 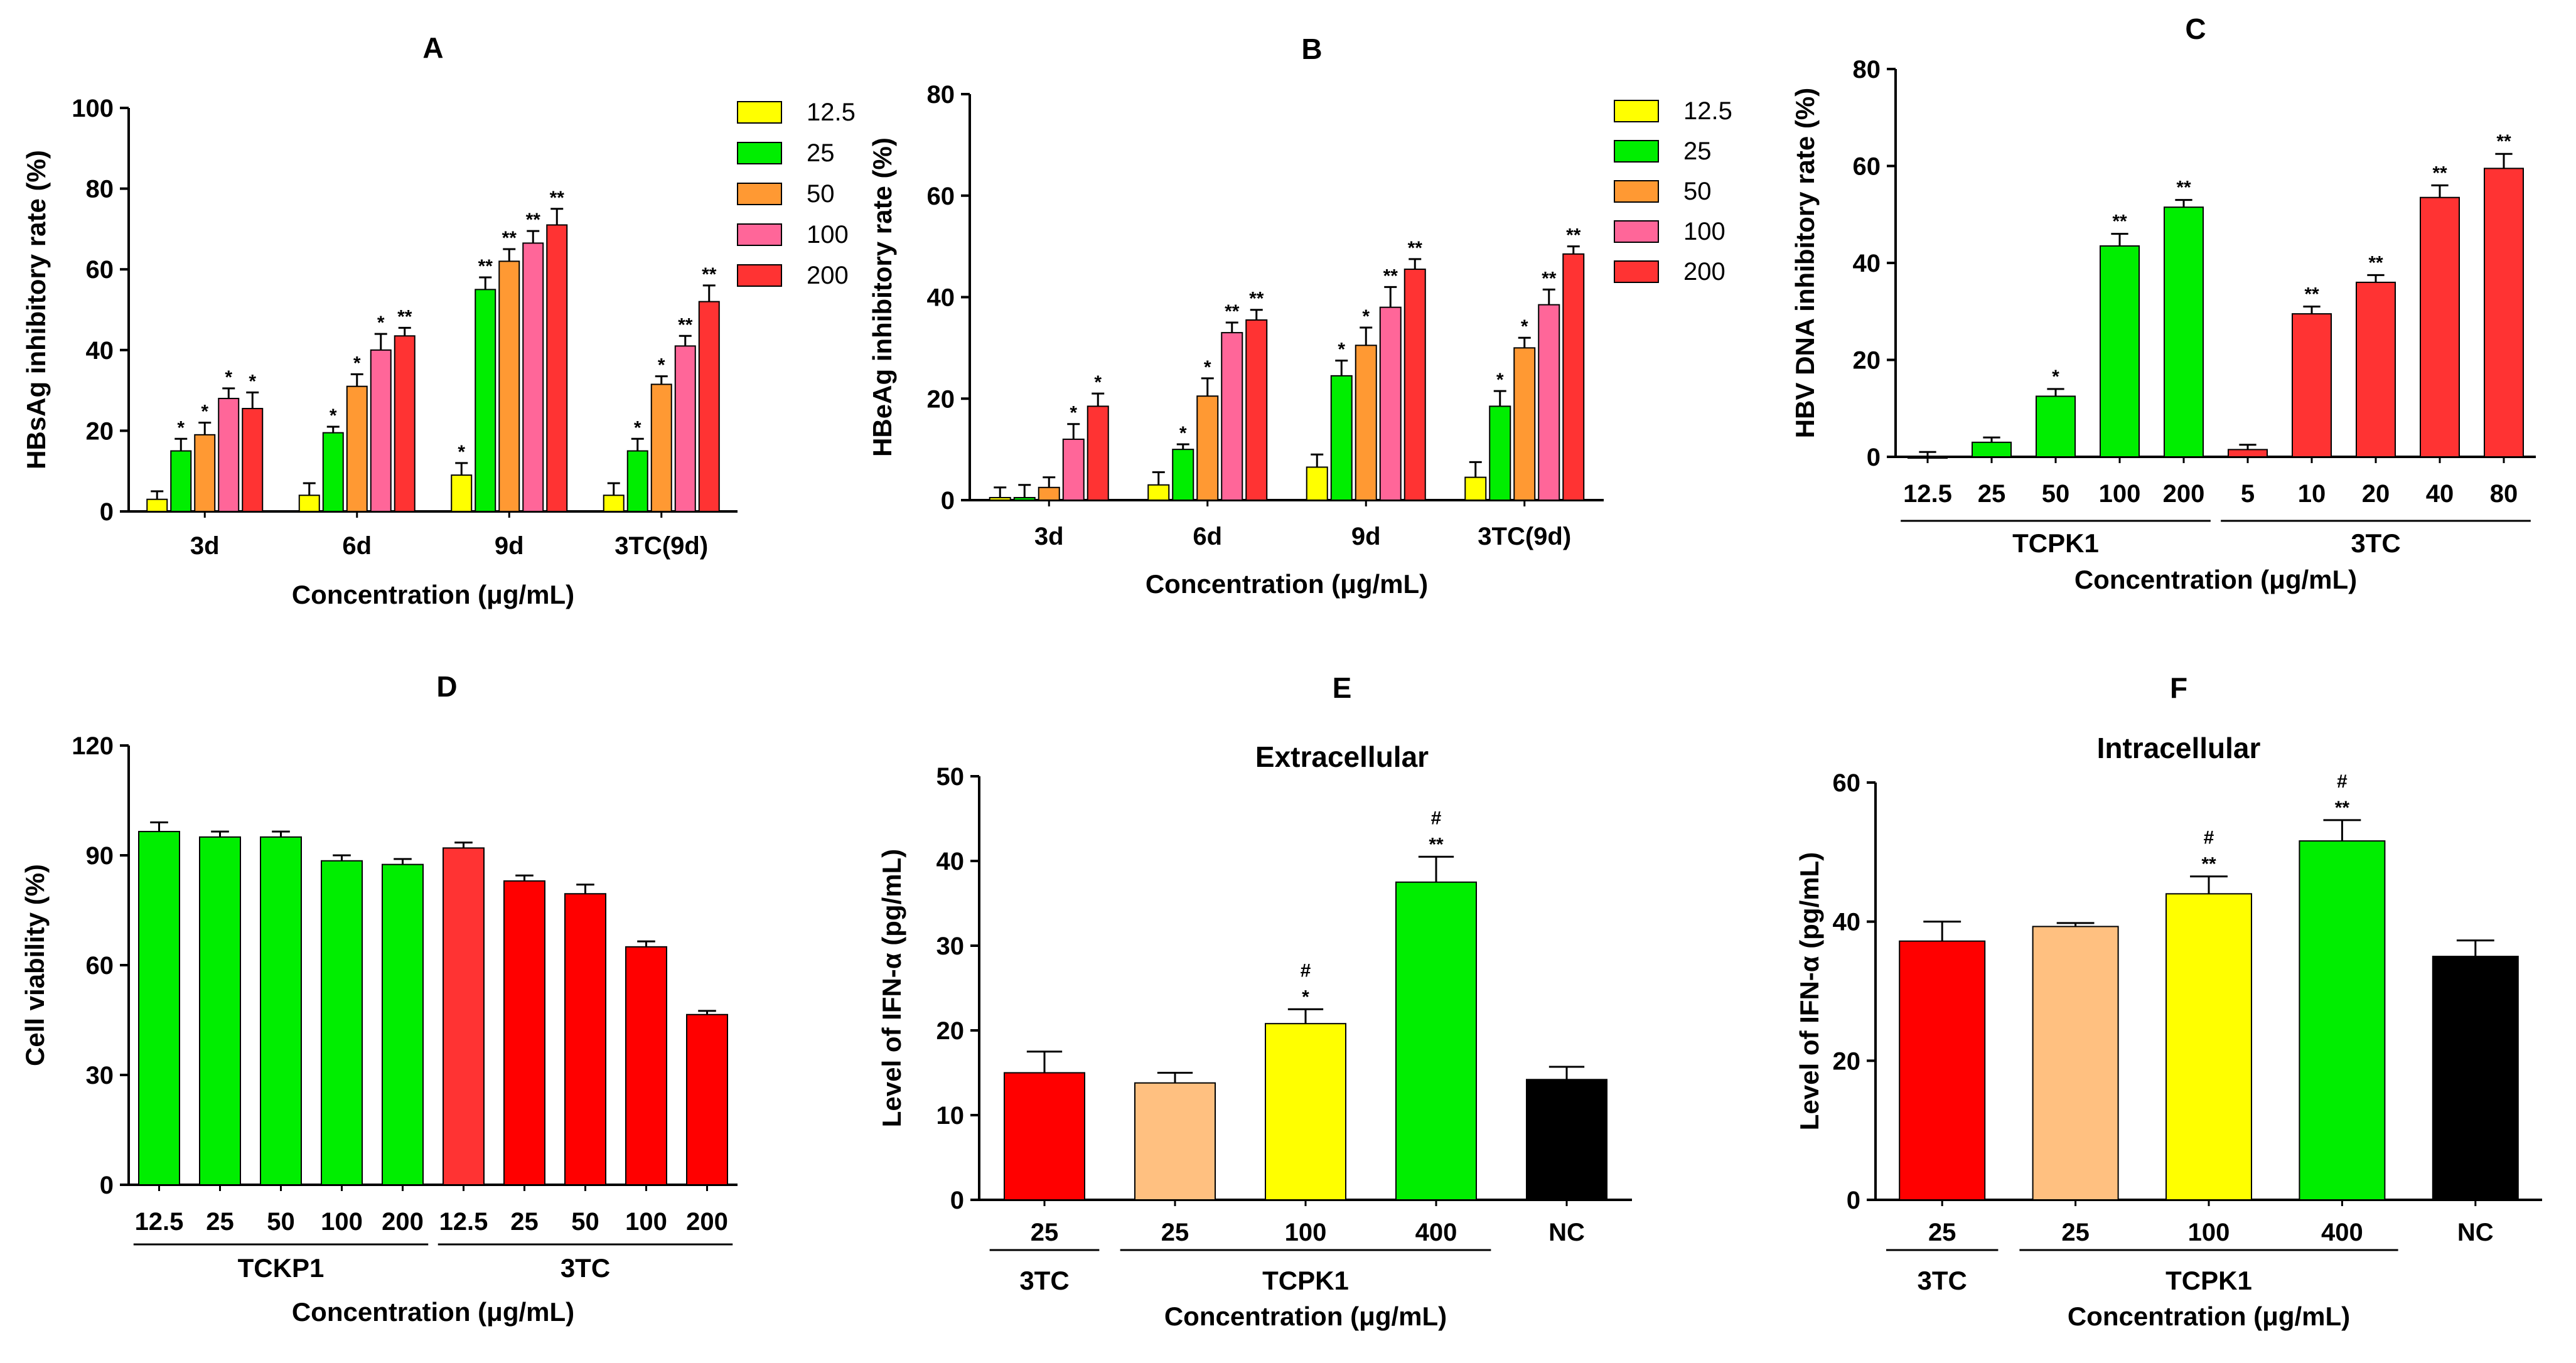 I want to click on y-tick-label: 120, so click(x=93, y=746).